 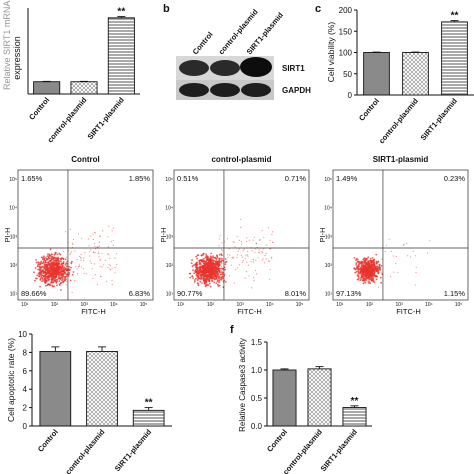 What do you see at coordinates (14, 295) in the screenshot?
I see `flow-y-tick-label: 10¹` at bounding box center [14, 295].